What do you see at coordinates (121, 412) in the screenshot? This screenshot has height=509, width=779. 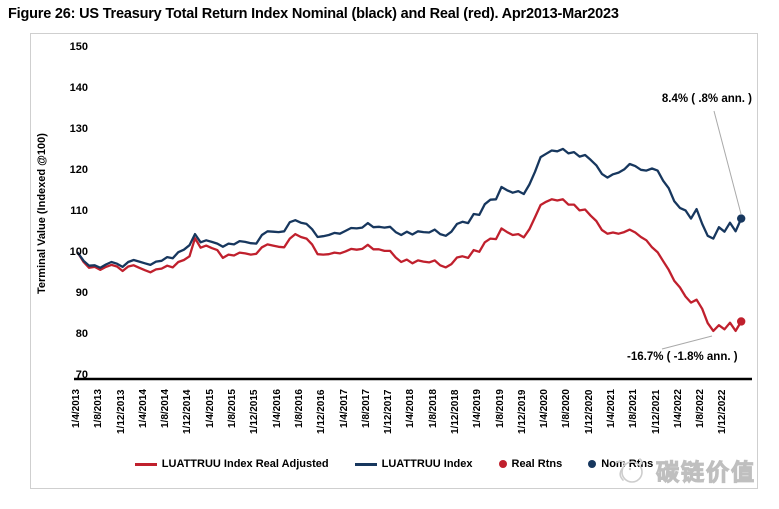 I see `x-tick-label: 1/12/2013` at bounding box center [121, 412].